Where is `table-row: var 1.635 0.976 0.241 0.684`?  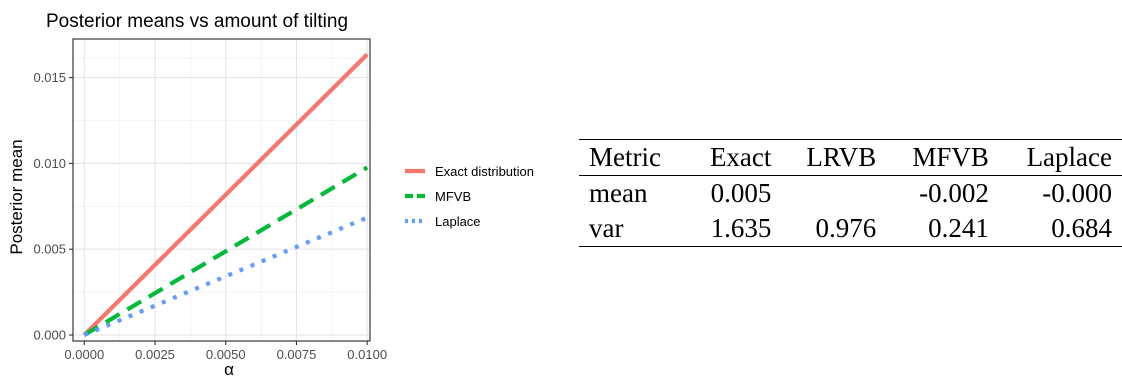
table-row: var 1.635 0.976 0.241 0.684 is located at coordinates (850, 229).